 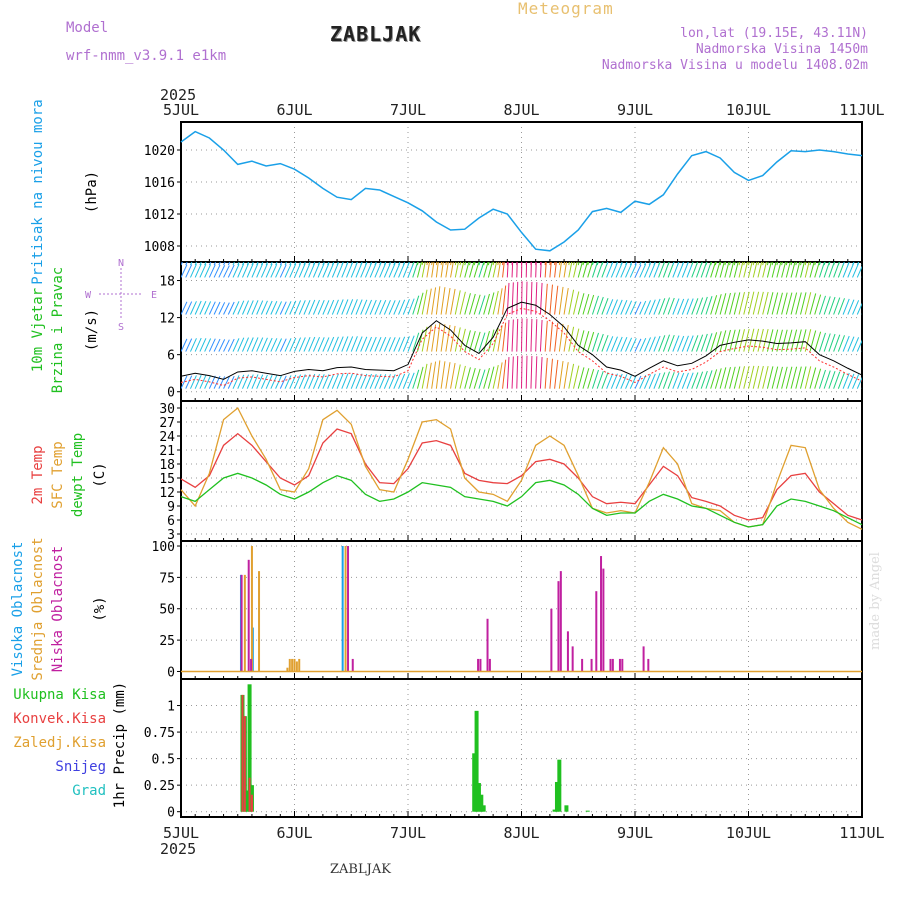 What do you see at coordinates (92, 192) in the screenshot?
I see `pressure-unit-label: (hPa)` at bounding box center [92, 192].